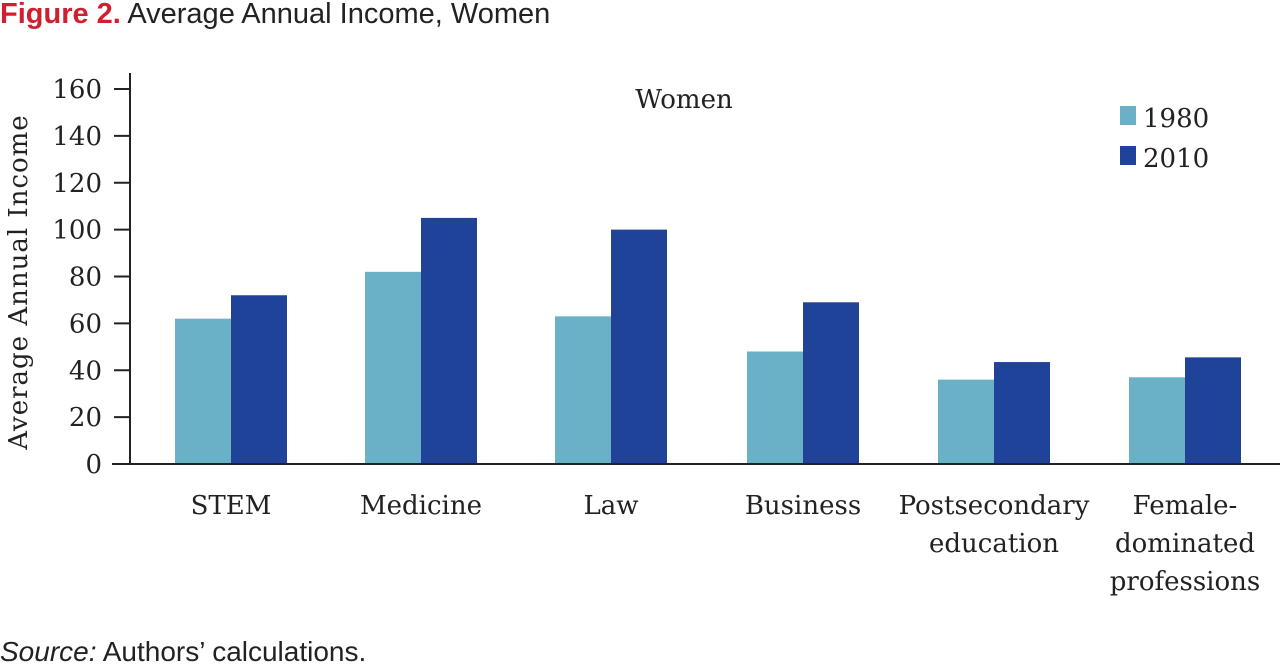  What do you see at coordinates (1176, 119) in the screenshot?
I see `legend-label: 1980` at bounding box center [1176, 119].